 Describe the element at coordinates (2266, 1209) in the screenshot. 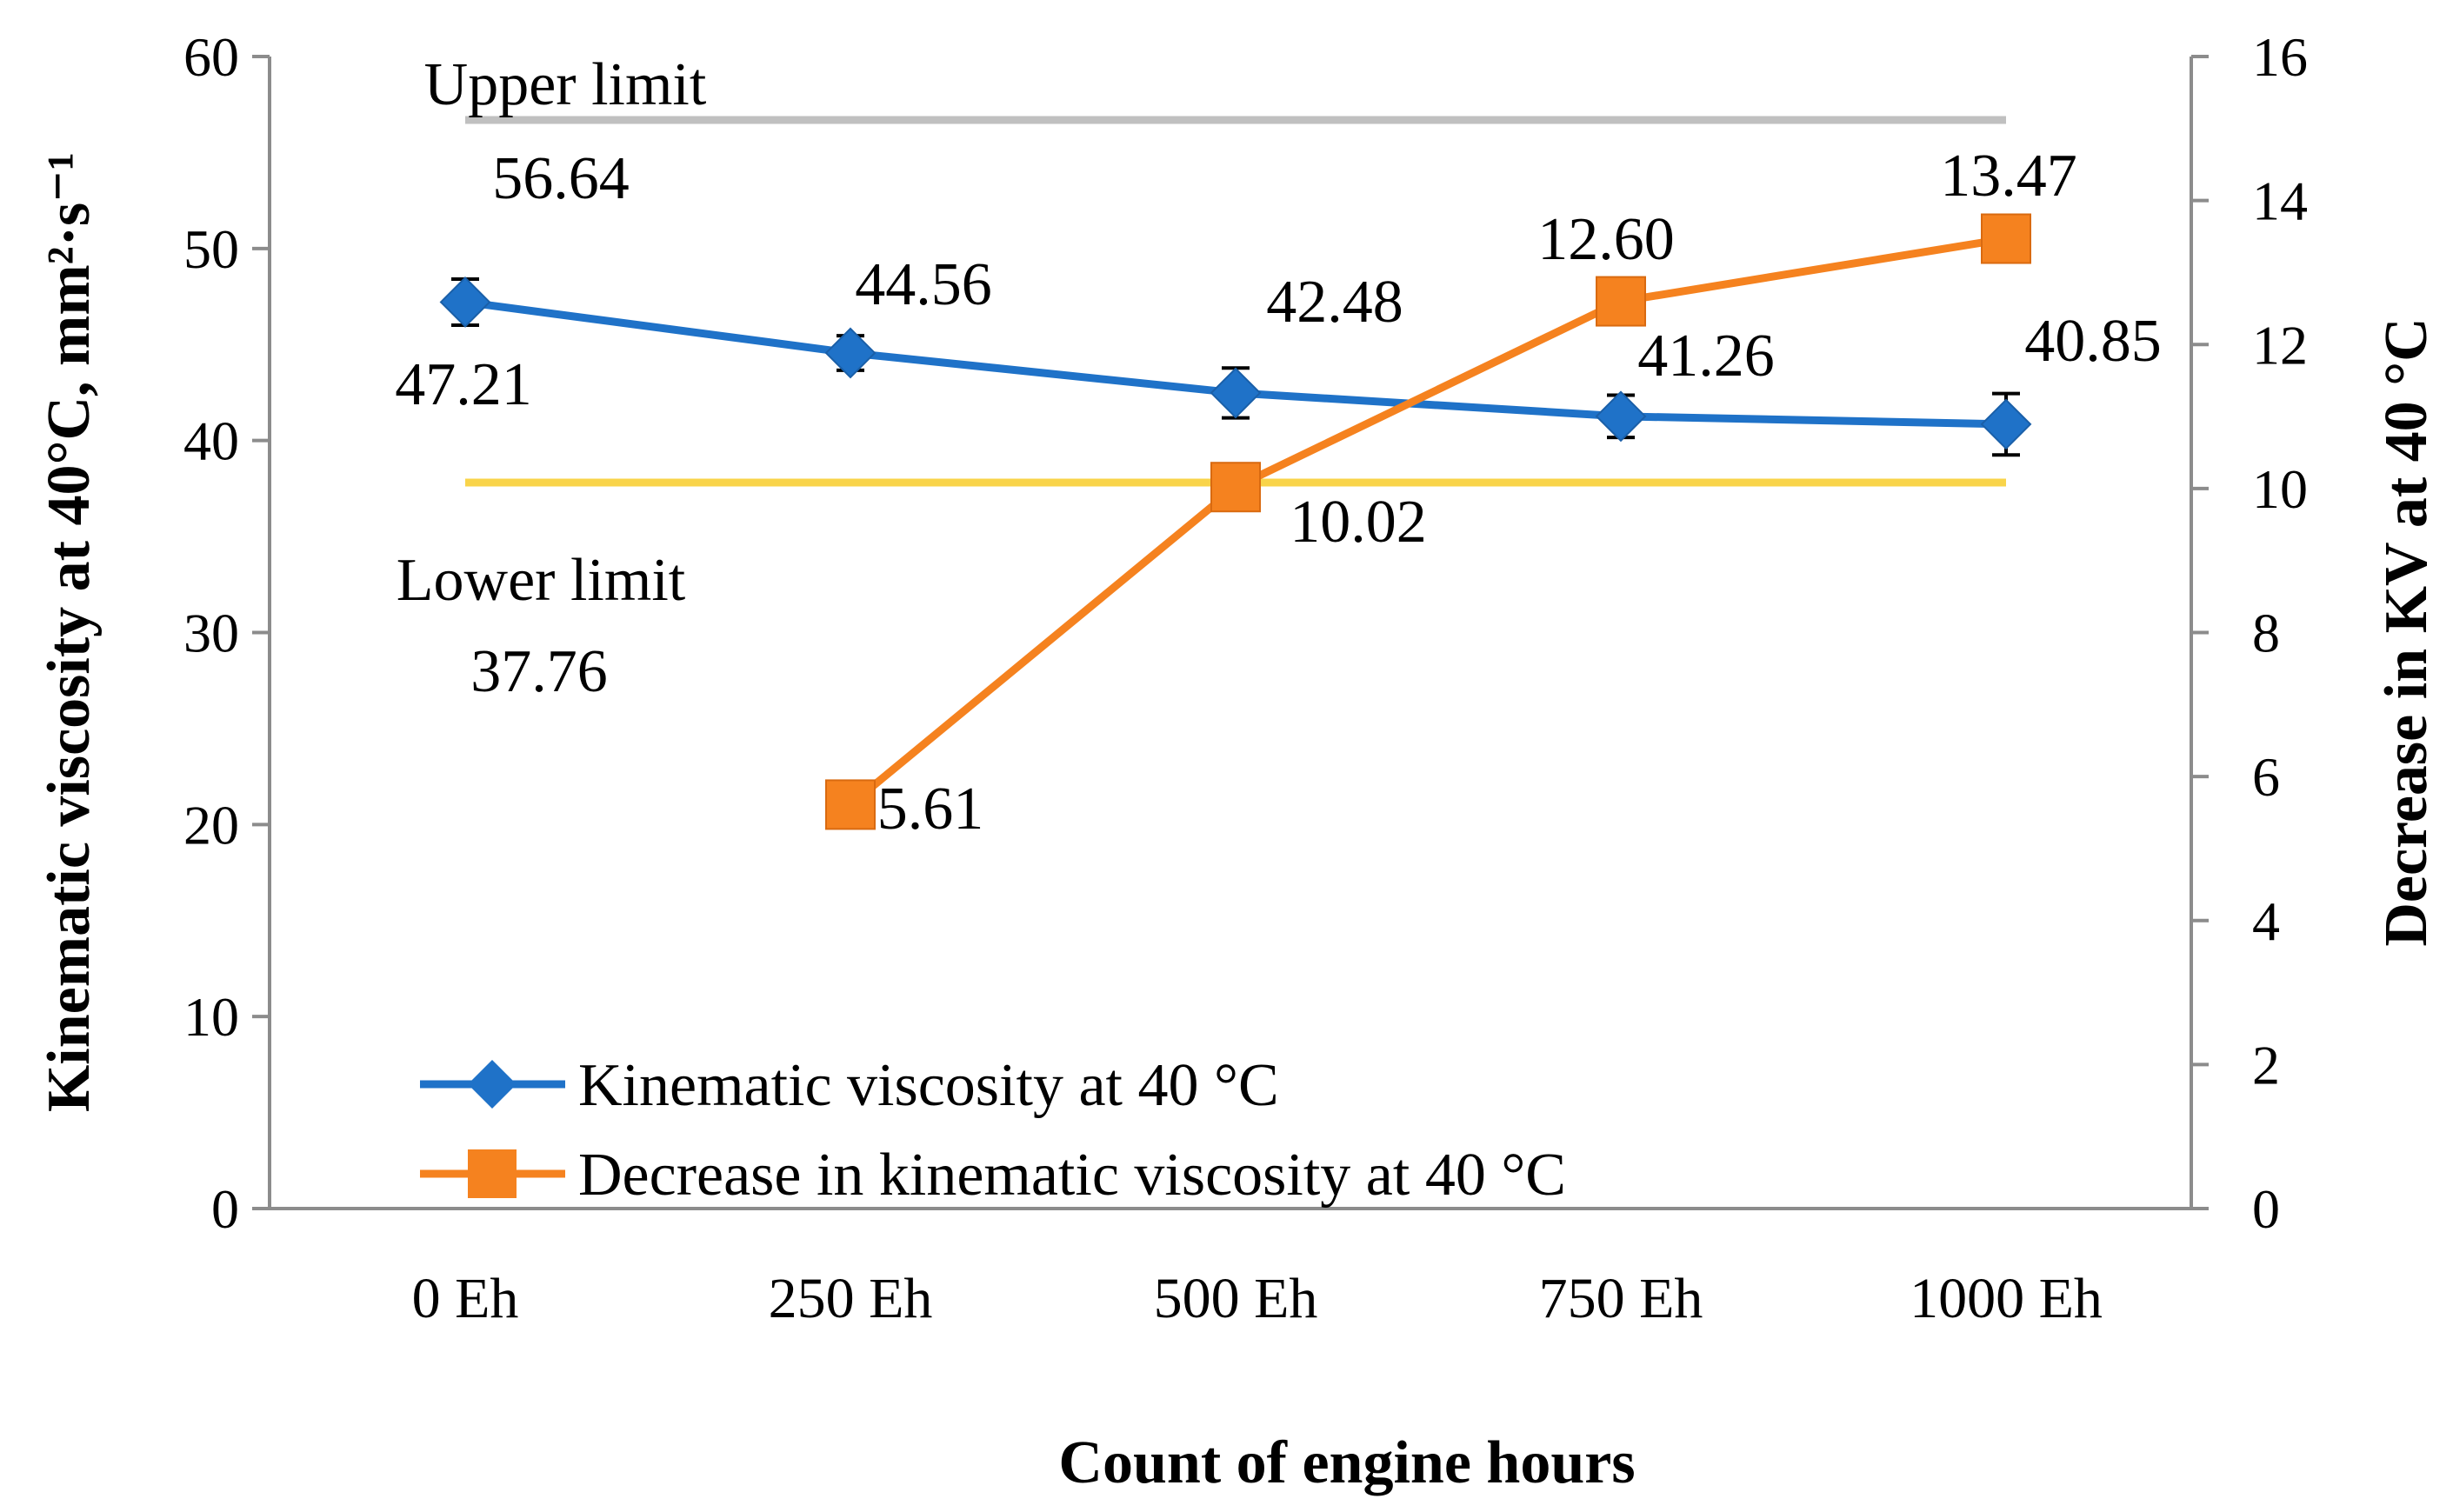

I see `right-tick-label: 0` at that location.